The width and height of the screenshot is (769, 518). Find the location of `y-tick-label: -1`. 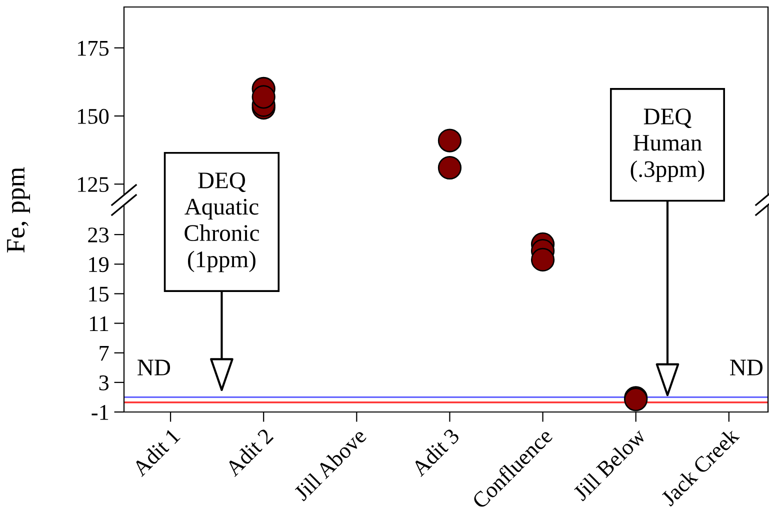

y-tick-label: -1 is located at coordinates (100, 412).